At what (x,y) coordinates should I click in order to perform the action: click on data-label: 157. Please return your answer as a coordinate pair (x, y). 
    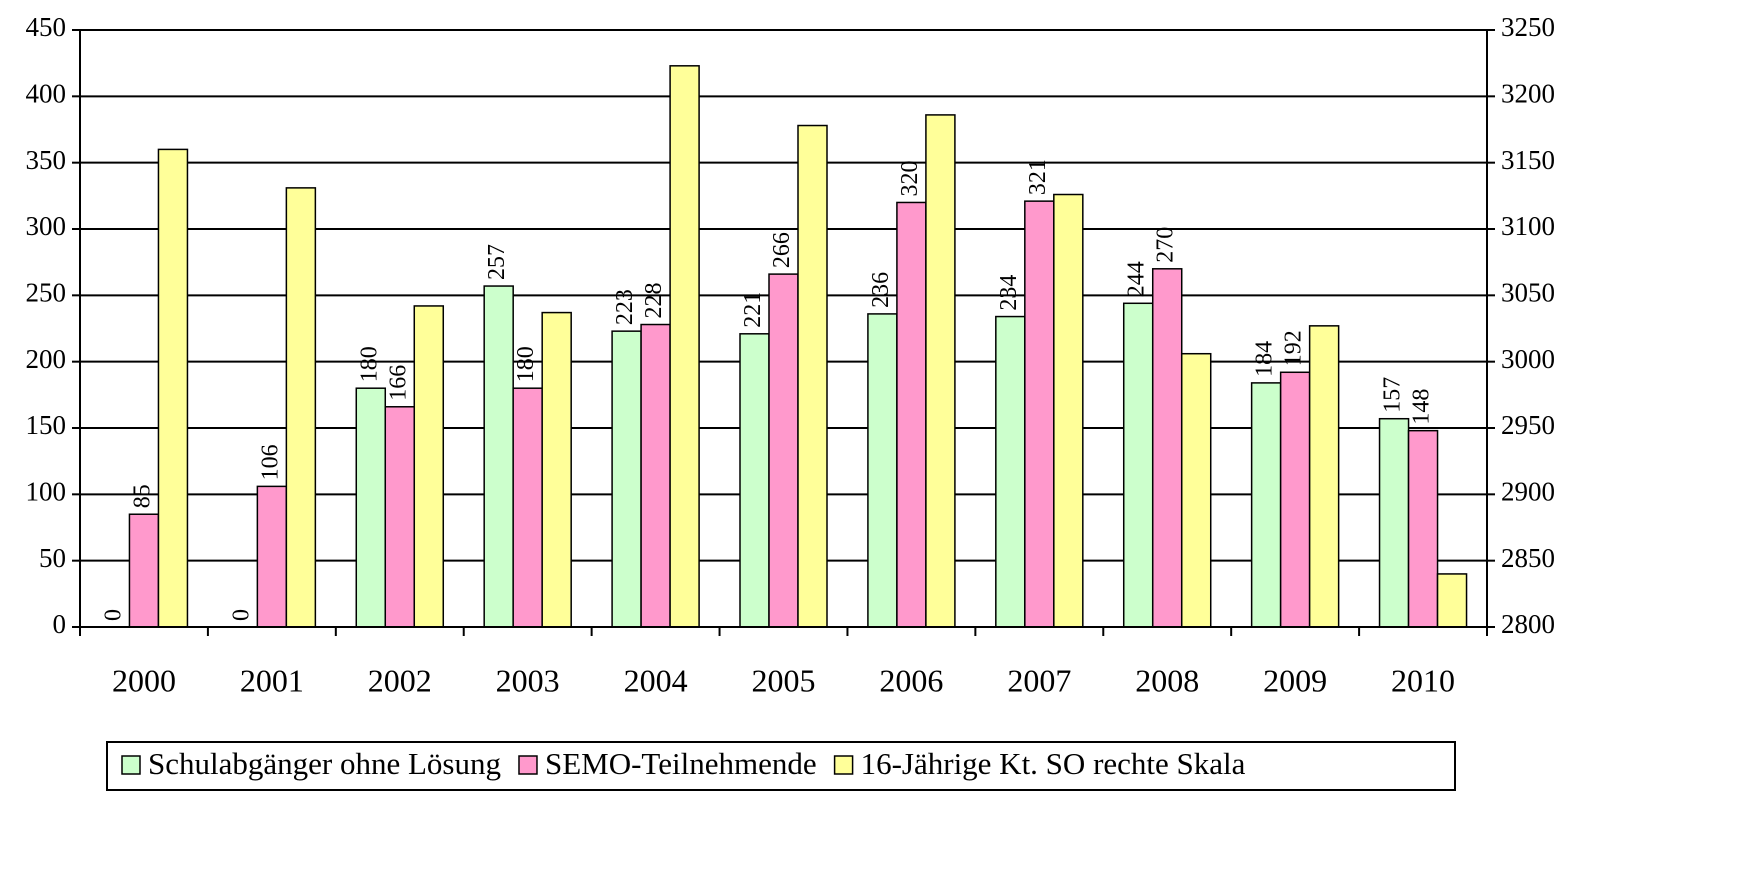
    Looking at the image, I should click on (1393, 395).